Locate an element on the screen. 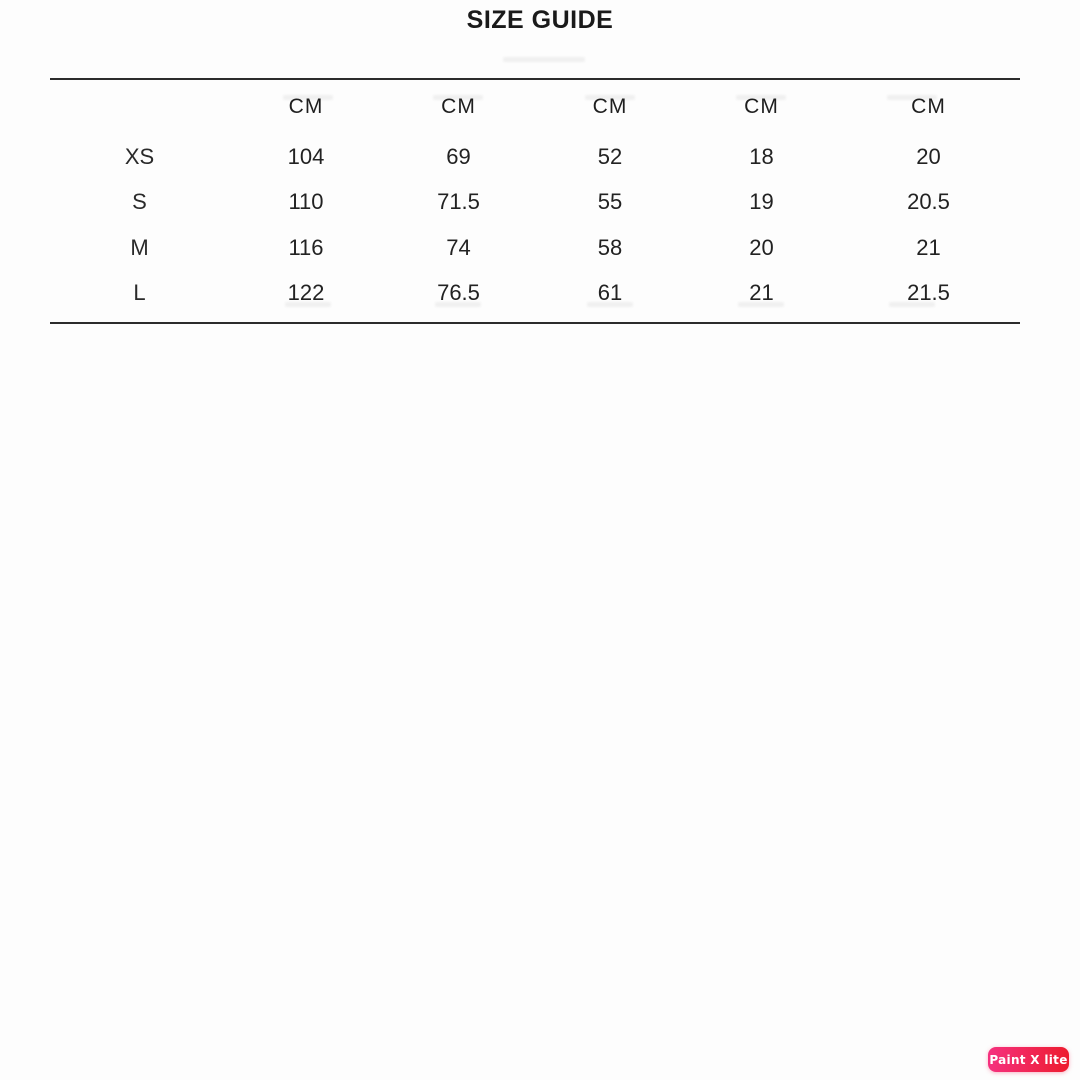 This screenshot has width=1080, height=1080. paint-x-lite-watermark-badge: Paint X lite is located at coordinates (1028, 1059).